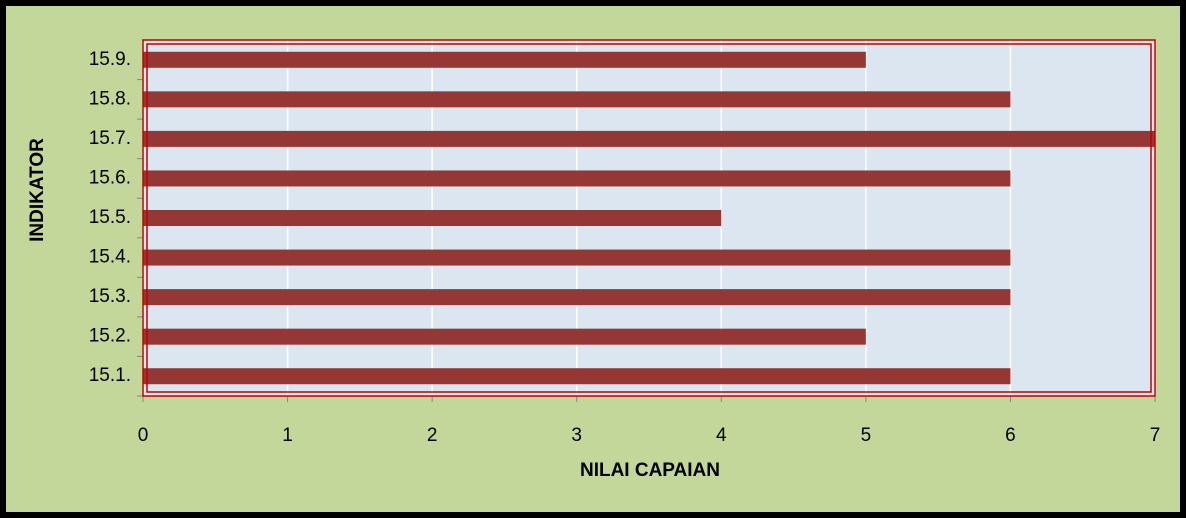 Image resolution: width=1186 pixels, height=518 pixels. Describe the element at coordinates (576, 435) in the screenshot. I see `x-tick-label: 3` at that location.